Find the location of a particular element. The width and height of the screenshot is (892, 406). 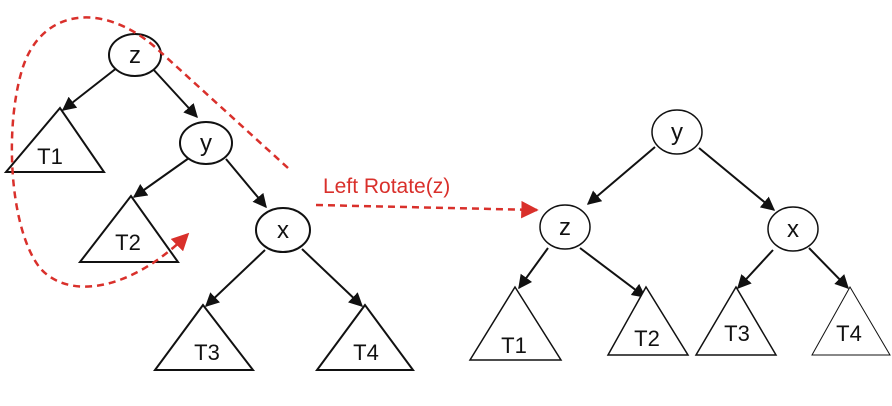

edge-z-to-t1-right is located at coordinates (533, 268).